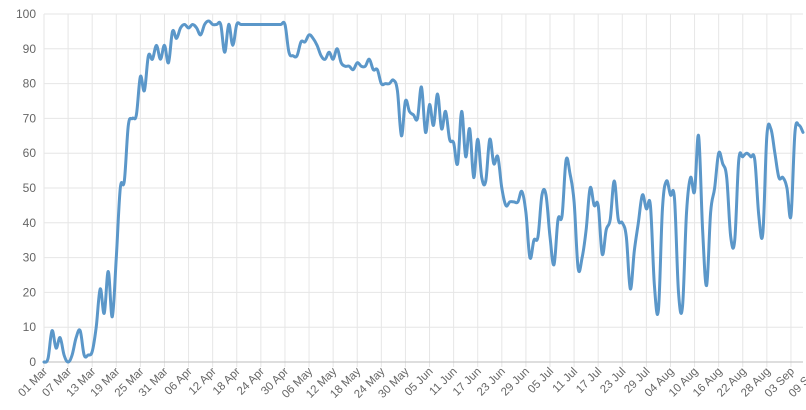  I want to click on y-tick-label: 70, so click(30, 118).